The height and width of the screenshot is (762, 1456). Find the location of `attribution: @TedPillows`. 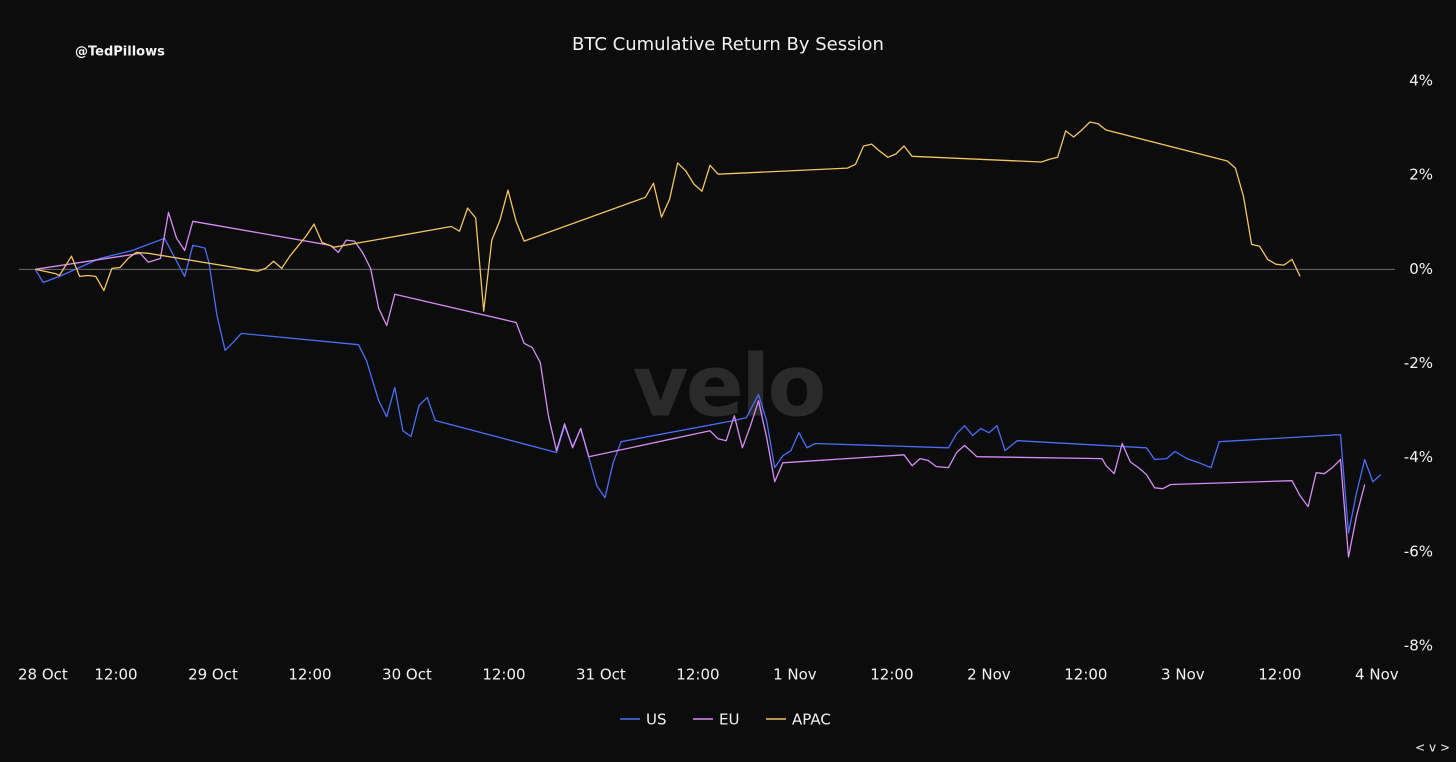

attribution: @TedPillows is located at coordinates (120, 52).